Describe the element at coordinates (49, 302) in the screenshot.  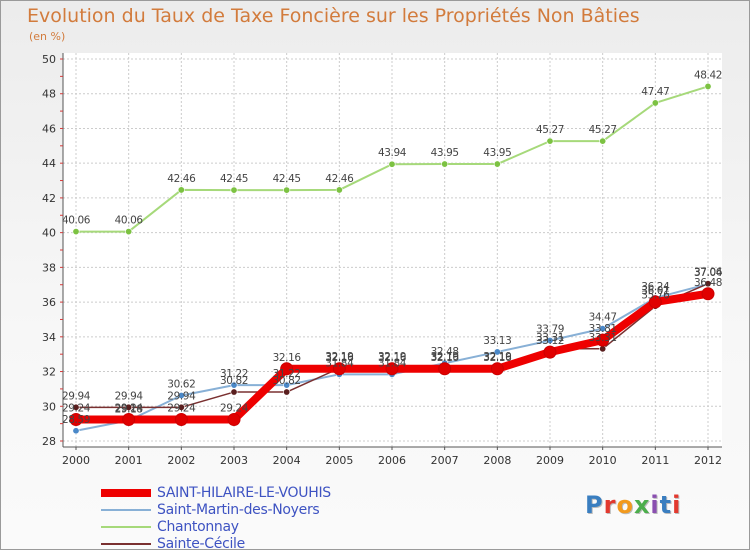
I see `y-tick-label: 36` at that location.